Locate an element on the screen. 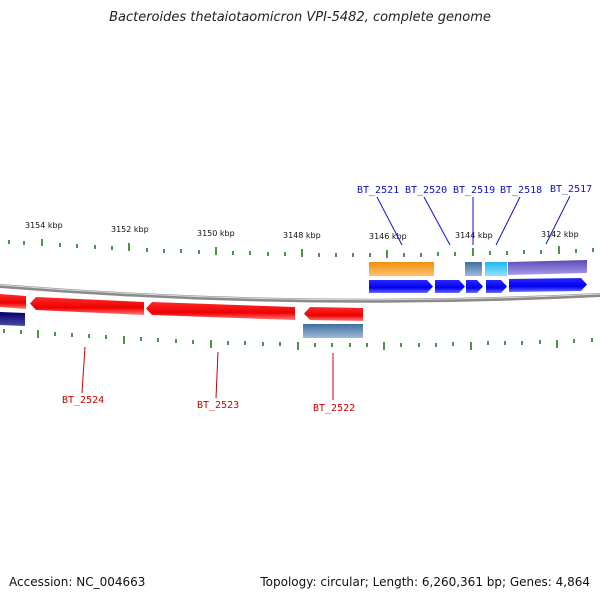 The image size is (600, 600). outer-ticks is located at coordinates (301, 248).